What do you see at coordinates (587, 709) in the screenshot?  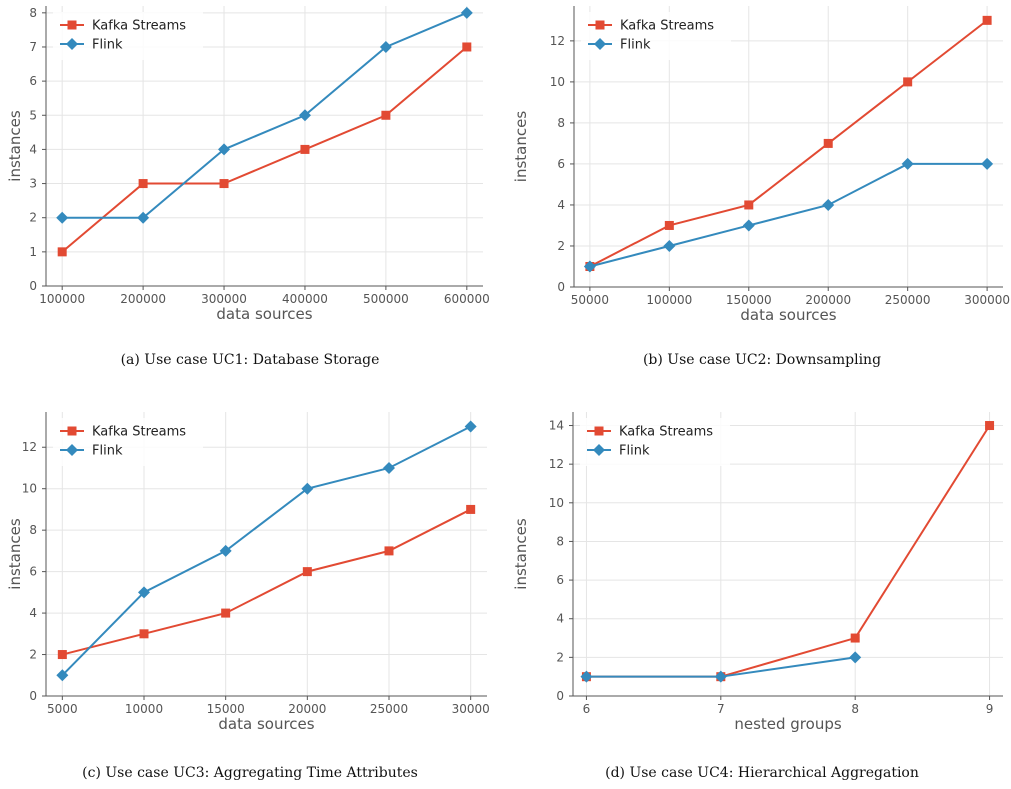 I see `x-tick-label: 6` at bounding box center [587, 709].